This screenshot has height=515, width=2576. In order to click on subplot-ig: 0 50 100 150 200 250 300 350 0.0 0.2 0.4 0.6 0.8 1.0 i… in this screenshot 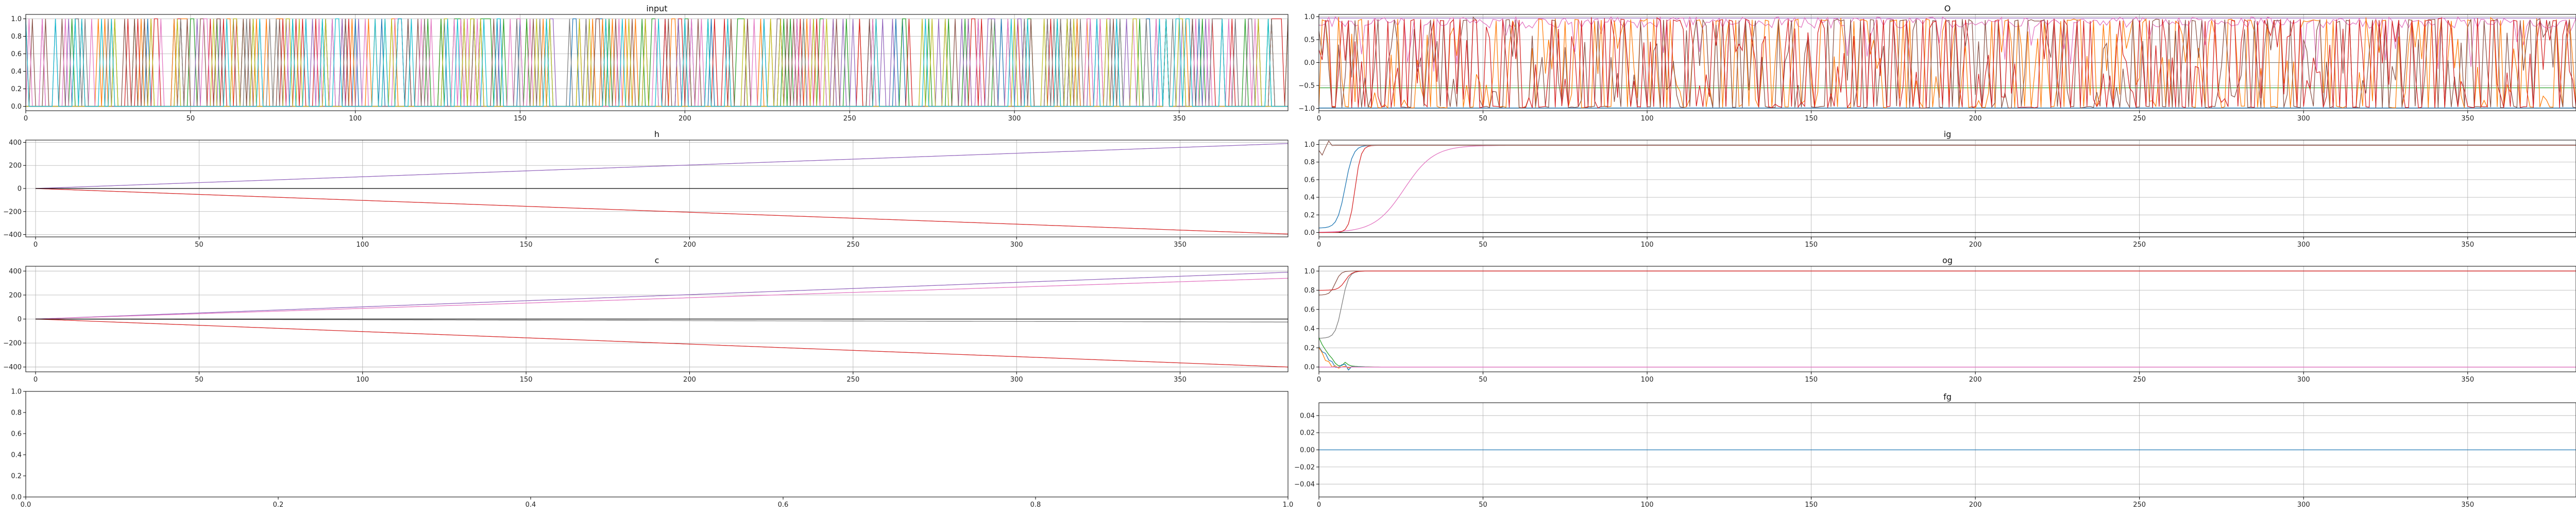, I will do `click(1940, 189)`.